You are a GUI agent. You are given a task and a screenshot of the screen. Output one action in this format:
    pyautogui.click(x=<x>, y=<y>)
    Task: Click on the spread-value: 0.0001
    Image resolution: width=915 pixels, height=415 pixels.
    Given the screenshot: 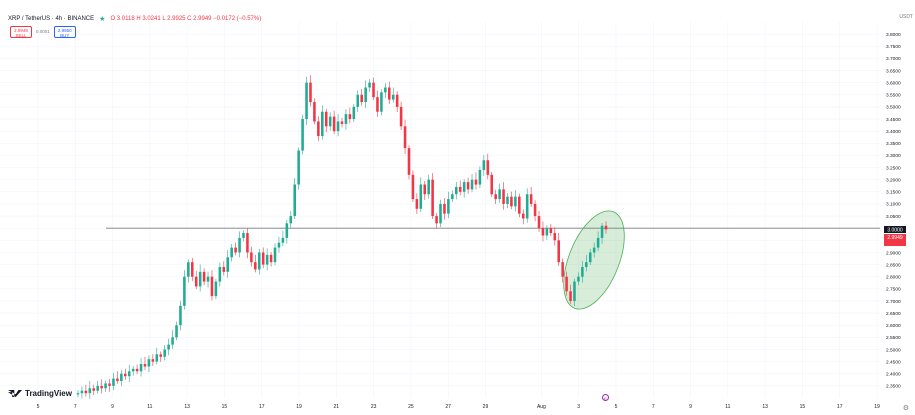 What is the action you would take?
    pyautogui.click(x=43, y=31)
    